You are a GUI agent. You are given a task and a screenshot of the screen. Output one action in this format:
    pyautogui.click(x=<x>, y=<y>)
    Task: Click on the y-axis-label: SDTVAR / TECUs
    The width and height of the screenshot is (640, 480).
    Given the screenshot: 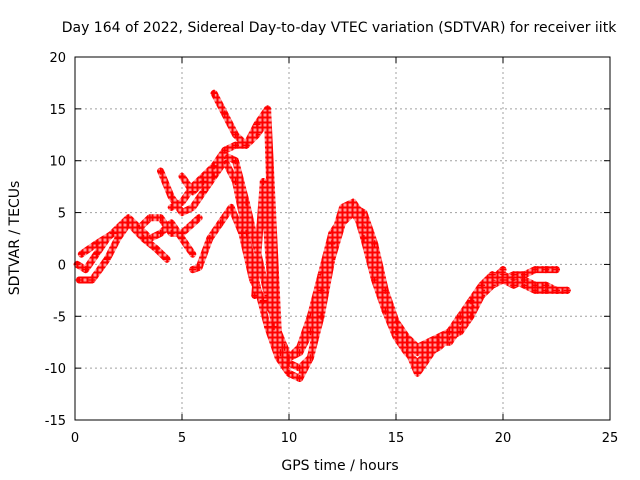 What is the action you would take?
    pyautogui.click(x=15, y=238)
    